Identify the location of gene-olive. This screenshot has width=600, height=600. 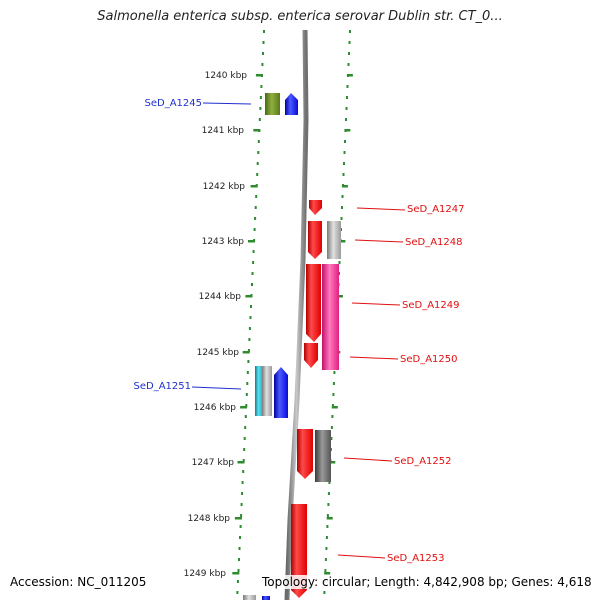
(272, 104).